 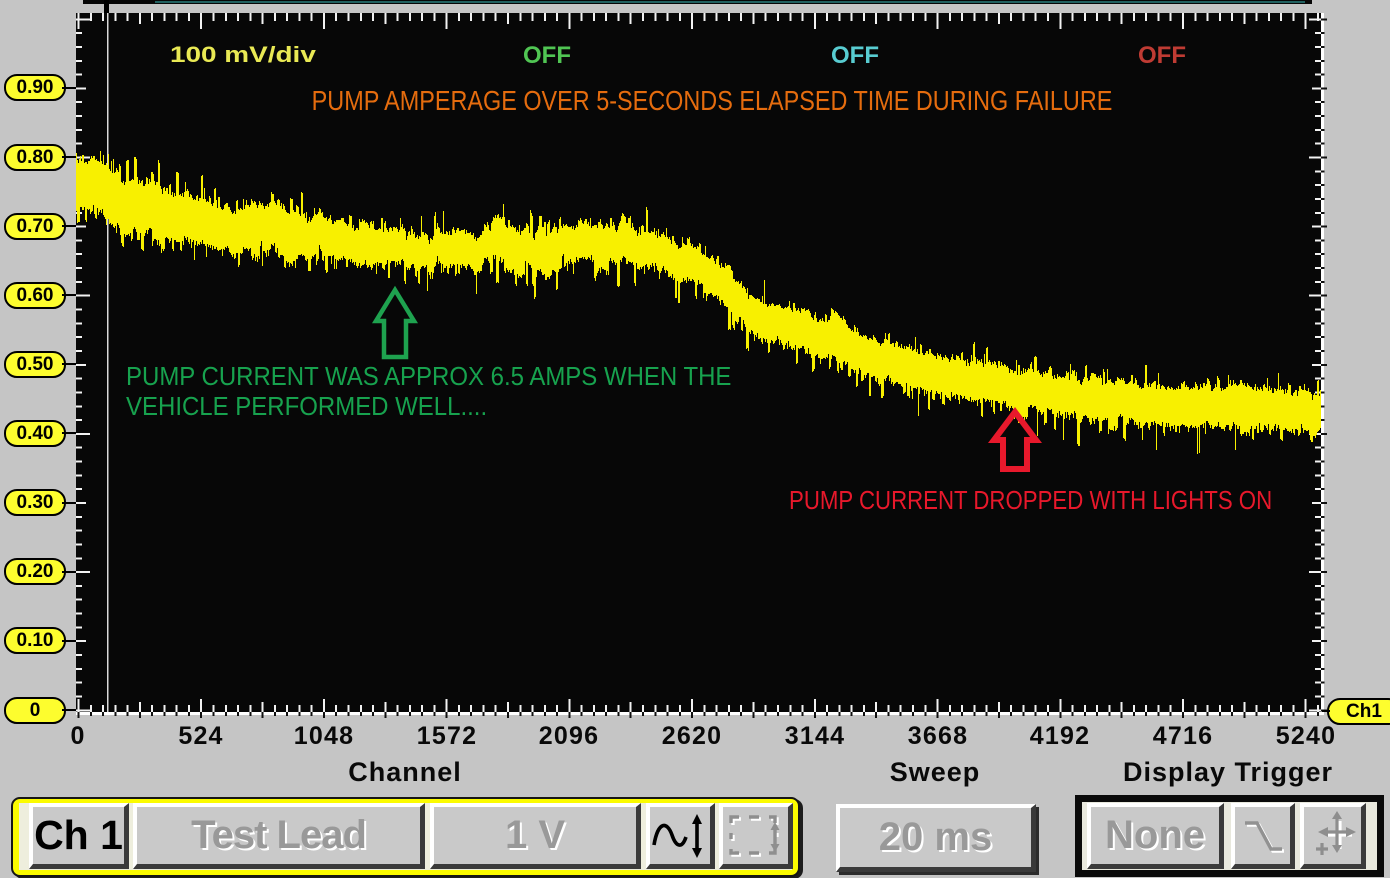 What do you see at coordinates (243, 55) in the screenshot?
I see `svg-text: 100 mV/div` at bounding box center [243, 55].